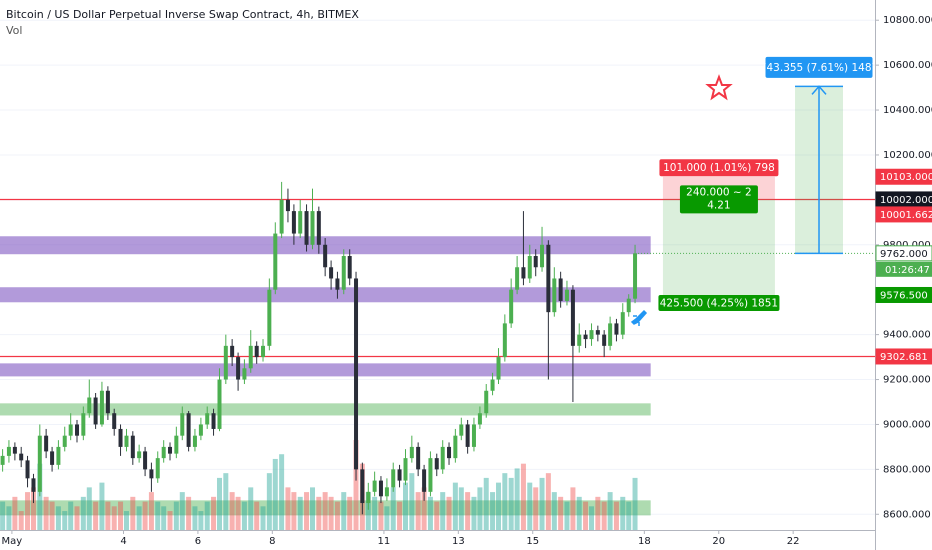  What do you see at coordinates (903, 253) in the screenshot?
I see `last-price-label-box` at bounding box center [903, 253].